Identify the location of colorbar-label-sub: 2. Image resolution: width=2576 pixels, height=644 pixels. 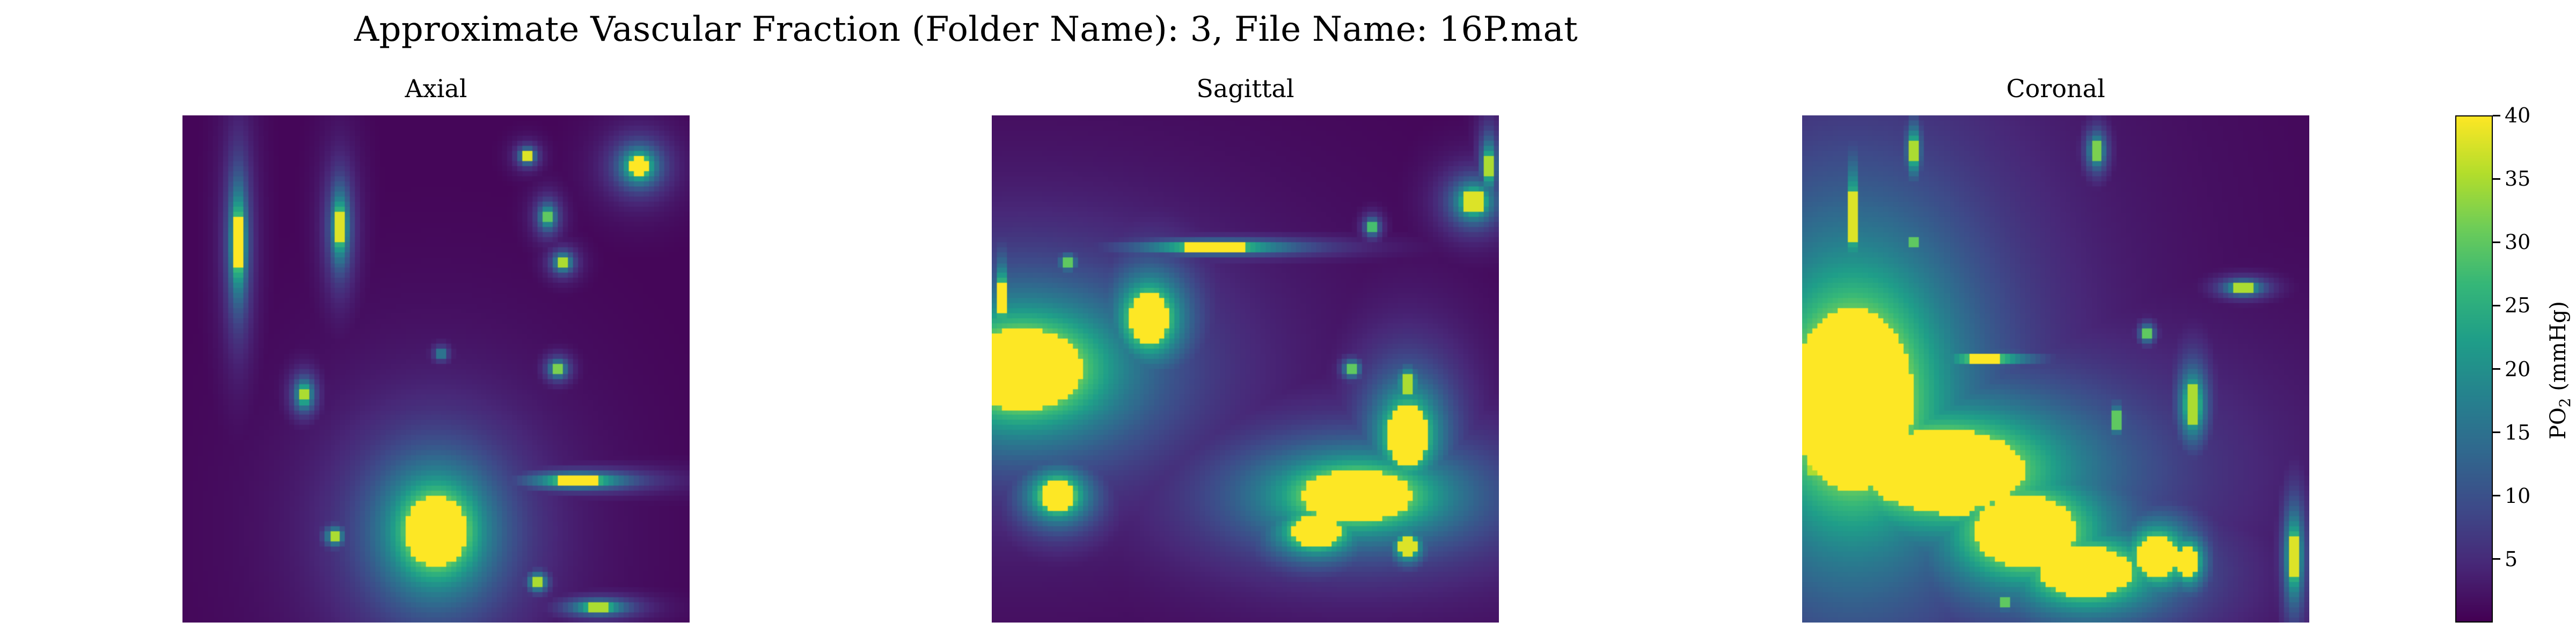
(2565, 403).